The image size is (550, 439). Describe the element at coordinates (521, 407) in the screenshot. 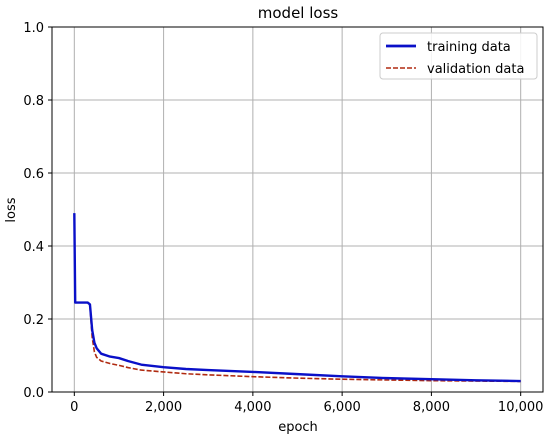

I see `x-tick-label-5: 10,000` at that location.